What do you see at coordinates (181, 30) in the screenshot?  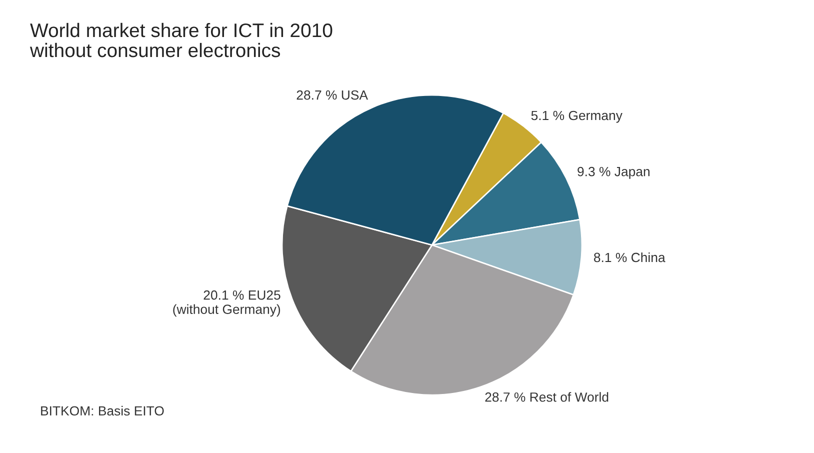 I see `chart-title: World market share for ICT in 2010` at bounding box center [181, 30].